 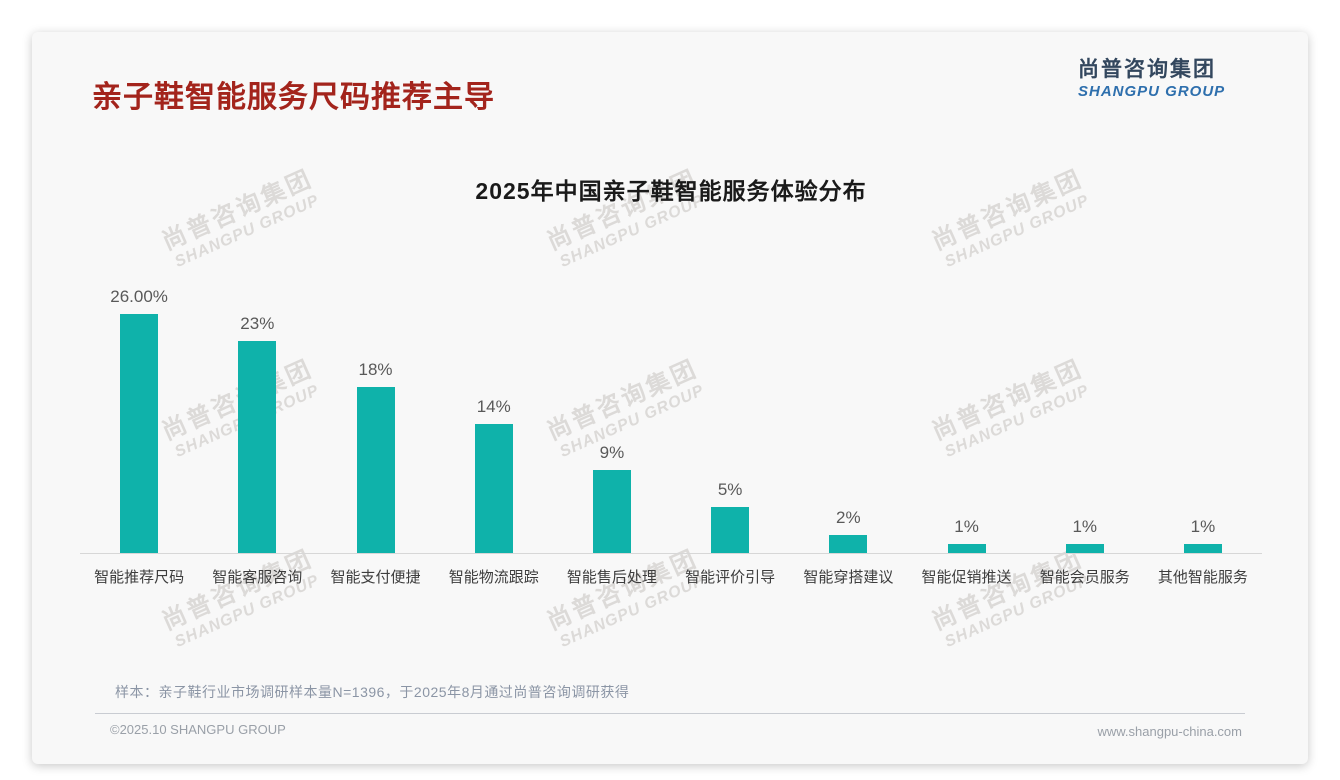 What do you see at coordinates (612, 453) in the screenshot?
I see `bar-value-label: 9%` at bounding box center [612, 453].